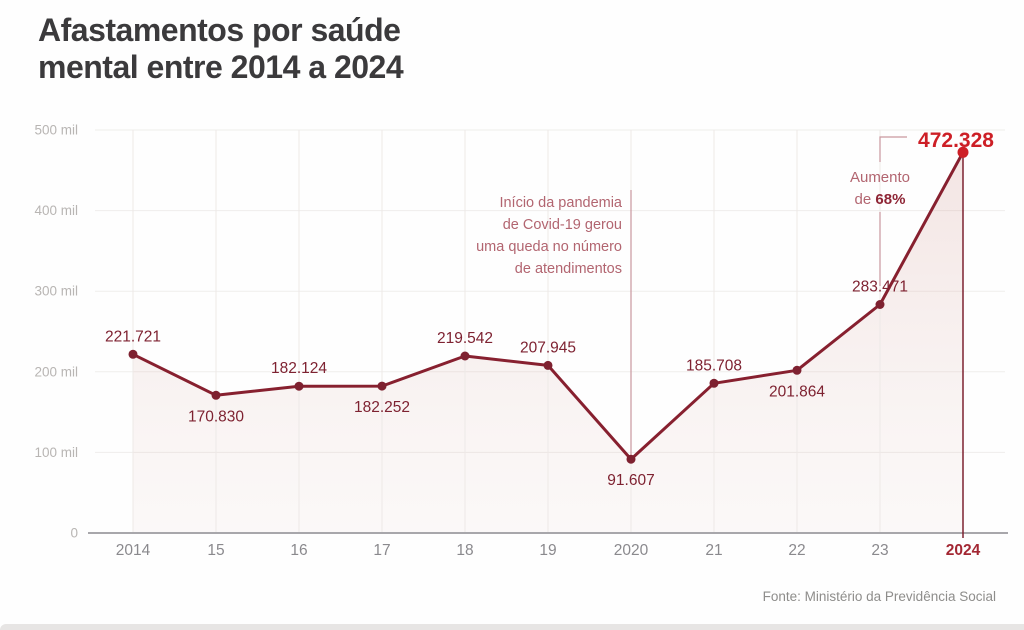 The height and width of the screenshot is (630, 1024). What do you see at coordinates (963, 550) in the screenshot?
I see `x-tick-label: 2024` at bounding box center [963, 550].